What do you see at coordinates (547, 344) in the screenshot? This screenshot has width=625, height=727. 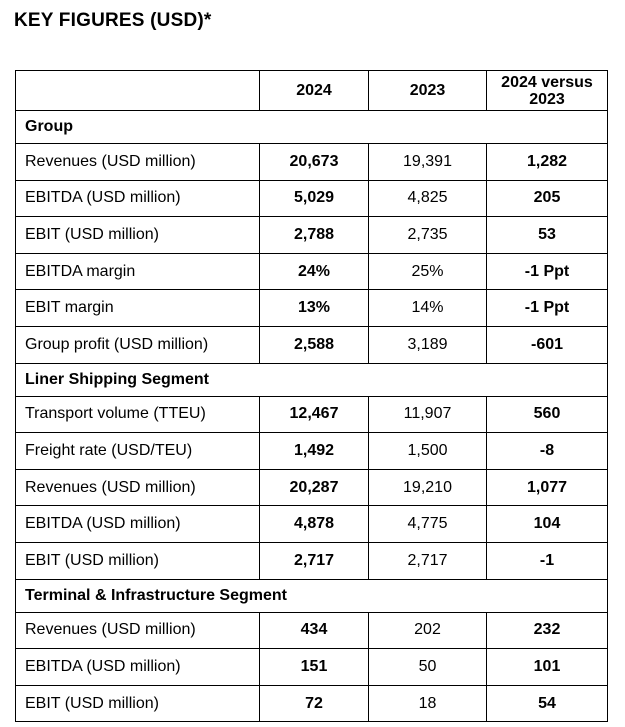 I see `value-change: -601` at bounding box center [547, 344].